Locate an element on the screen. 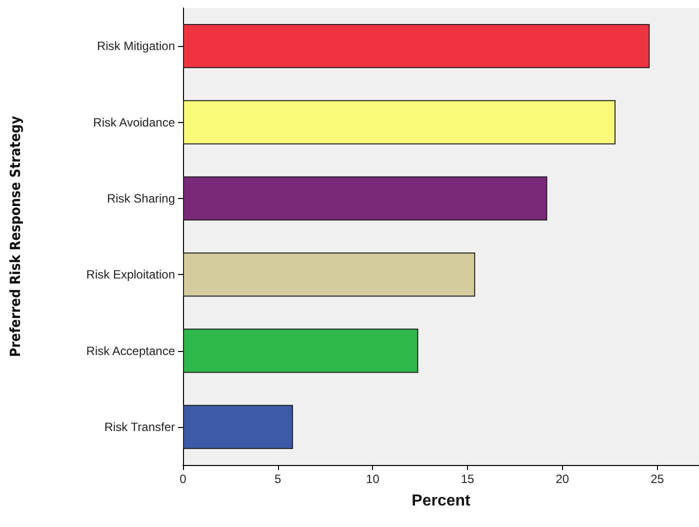 This screenshot has height=527, width=699. y-axis-title: Preferred Risk Response Strategy is located at coordinates (16, 237).